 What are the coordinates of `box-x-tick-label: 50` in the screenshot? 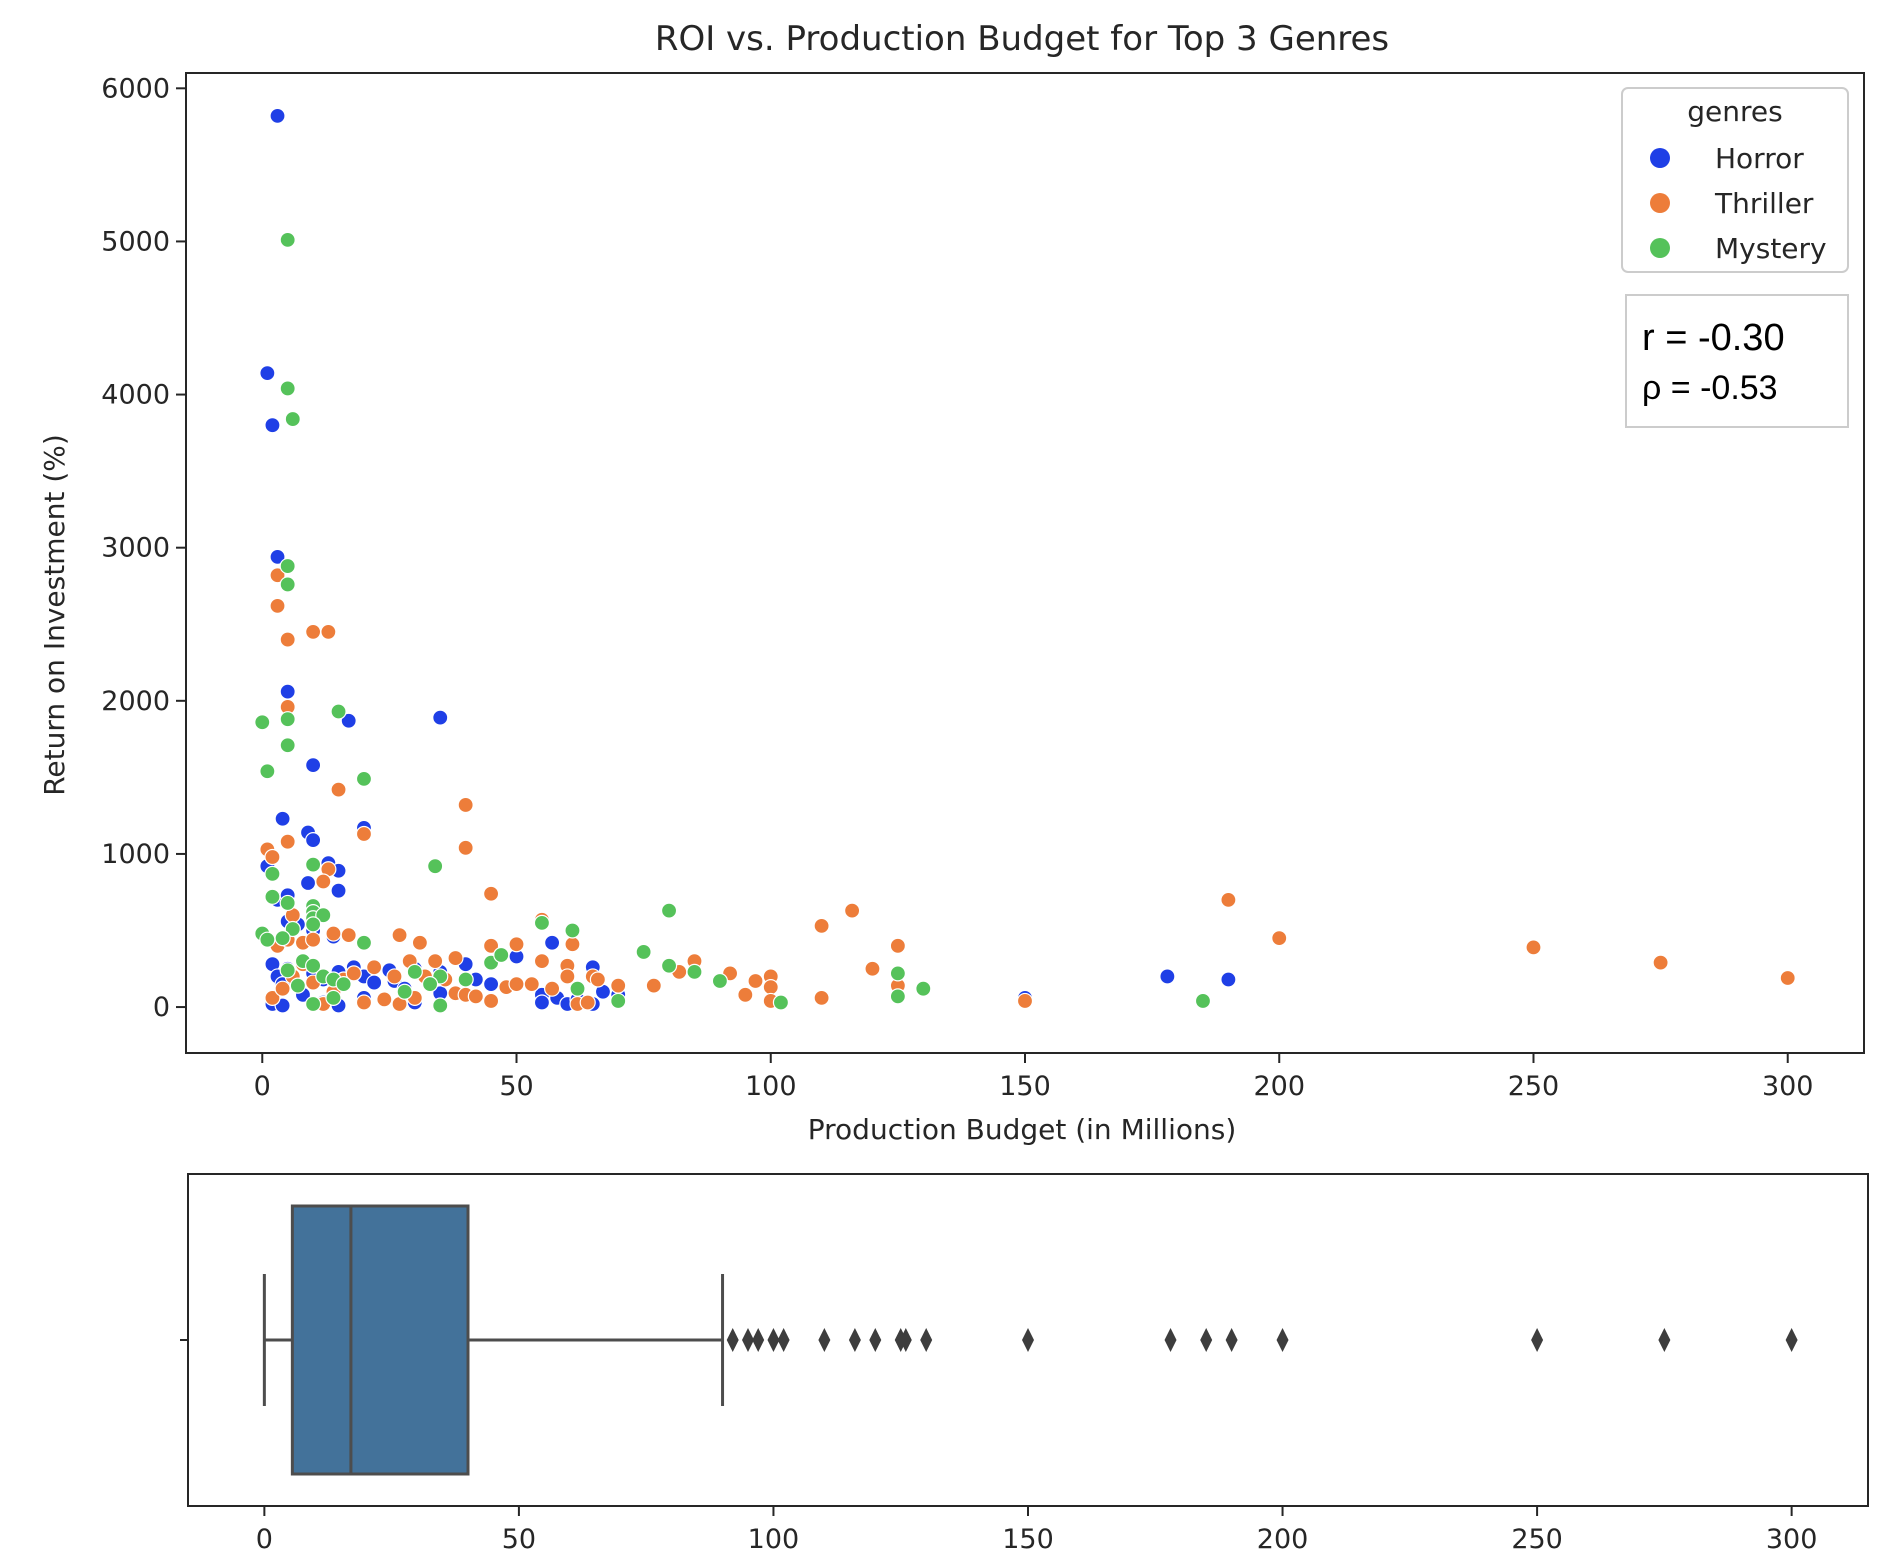 It's located at (519, 1539).